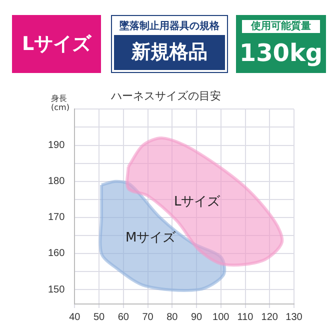 This screenshot has width=334, height=334. I want to click on text: 墜落制止用器具の規格, so click(169, 26).